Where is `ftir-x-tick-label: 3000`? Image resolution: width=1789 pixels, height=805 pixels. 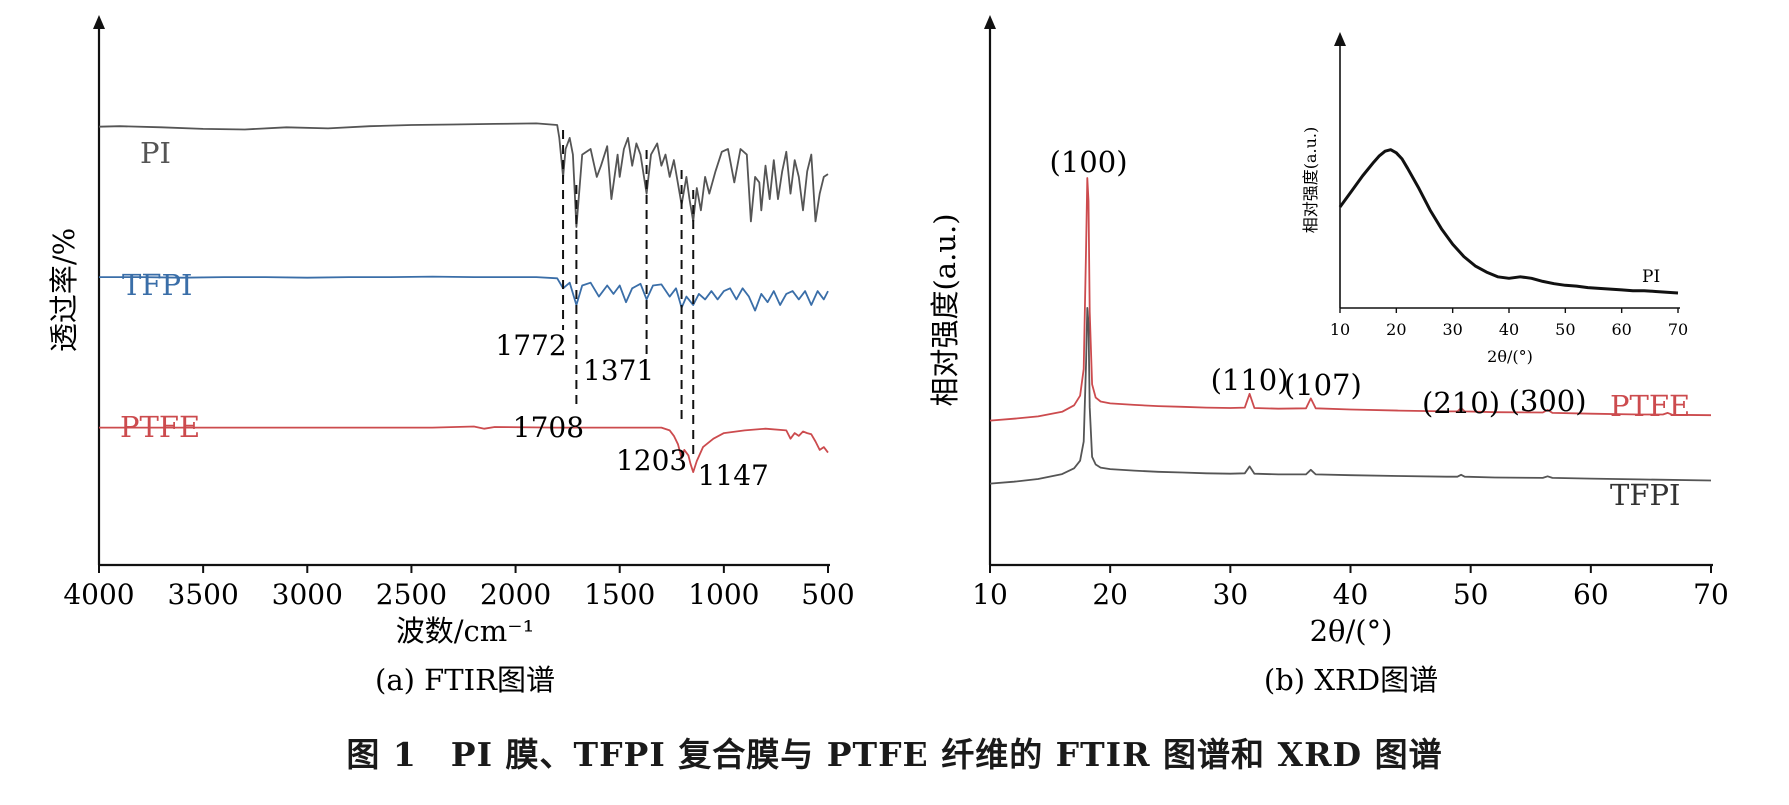
ftir-x-tick-label: 3000 is located at coordinates (307, 594).